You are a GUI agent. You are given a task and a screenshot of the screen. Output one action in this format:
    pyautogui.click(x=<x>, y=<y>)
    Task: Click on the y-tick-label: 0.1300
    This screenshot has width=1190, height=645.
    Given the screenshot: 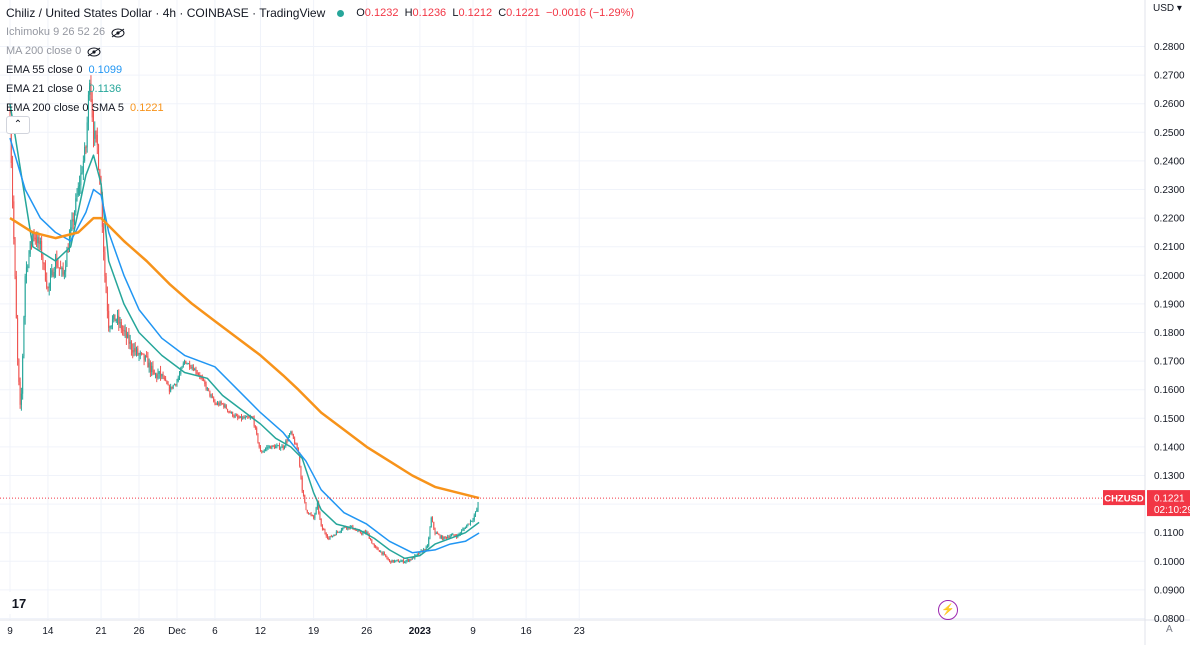 What is the action you would take?
    pyautogui.click(x=1169, y=476)
    